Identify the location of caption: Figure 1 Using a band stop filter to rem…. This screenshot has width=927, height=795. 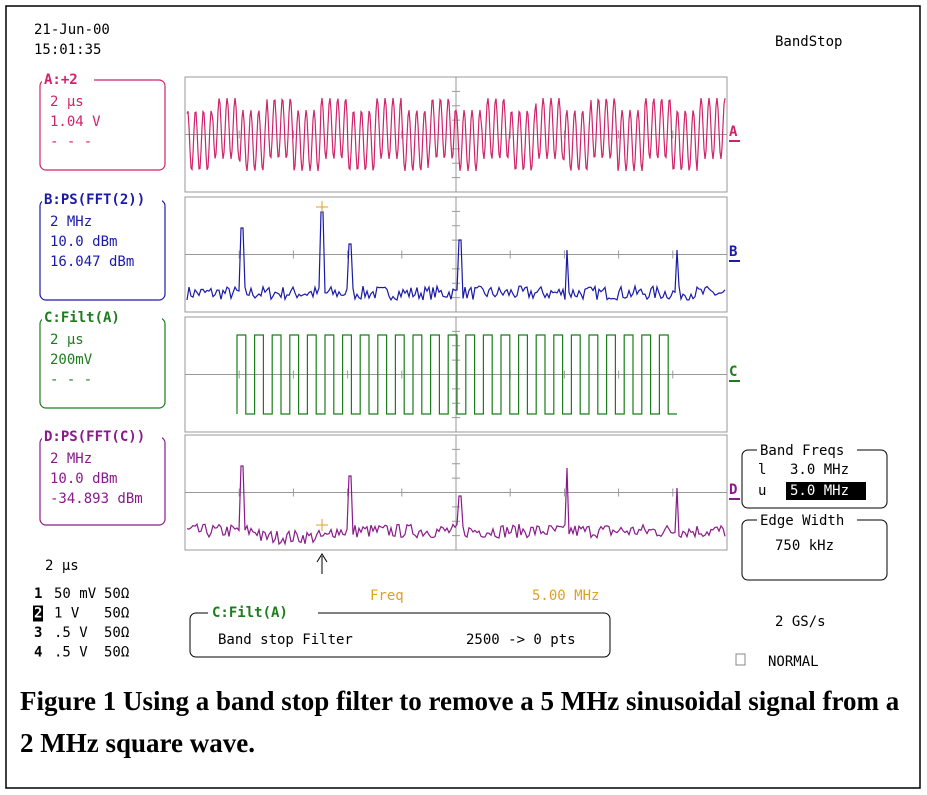
(460, 722).